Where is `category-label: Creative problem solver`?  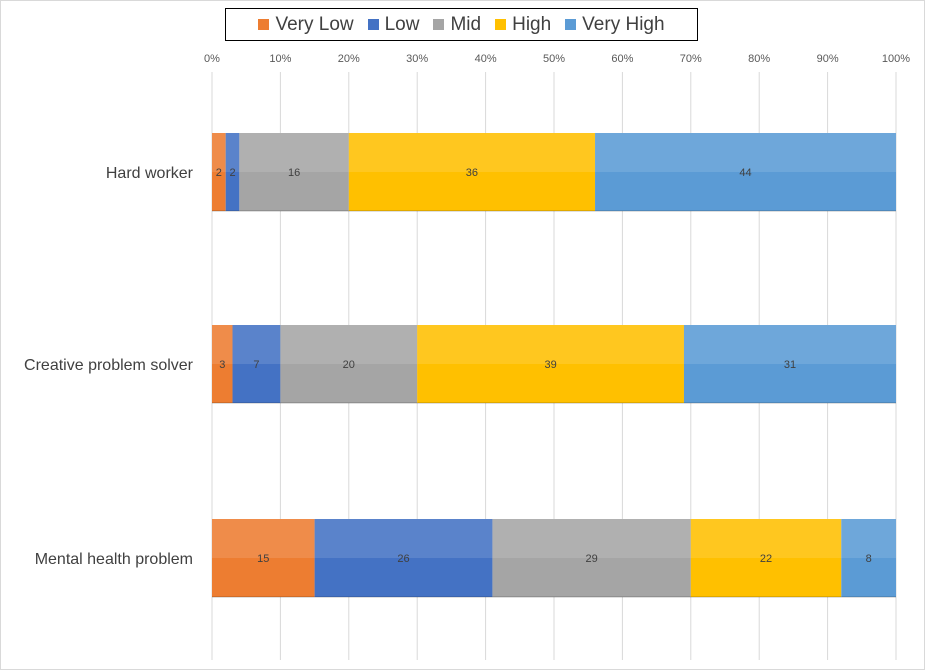 category-label: Creative problem solver is located at coordinates (109, 365).